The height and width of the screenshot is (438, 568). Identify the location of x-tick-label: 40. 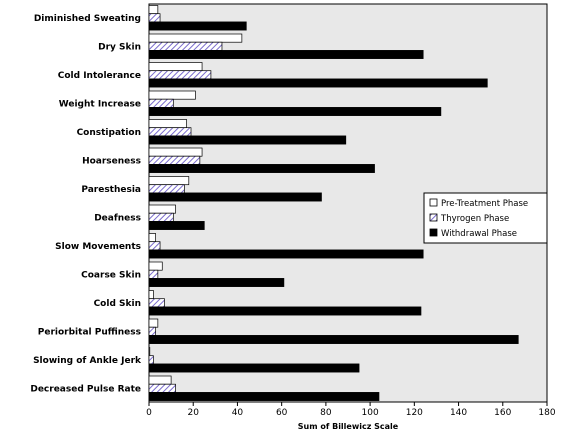
(238, 413).